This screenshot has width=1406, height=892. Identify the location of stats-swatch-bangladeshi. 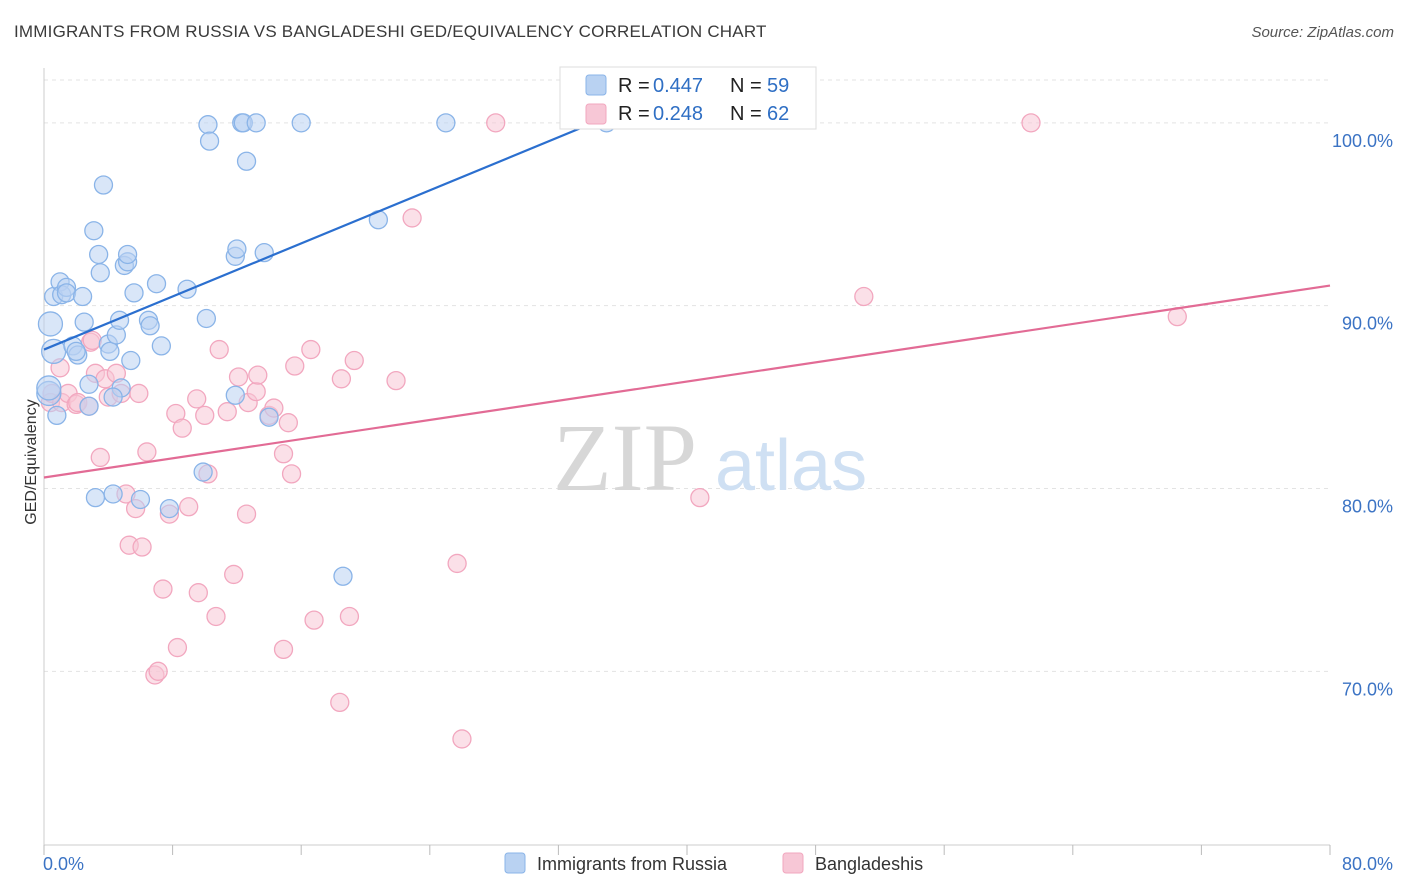
(596, 114).